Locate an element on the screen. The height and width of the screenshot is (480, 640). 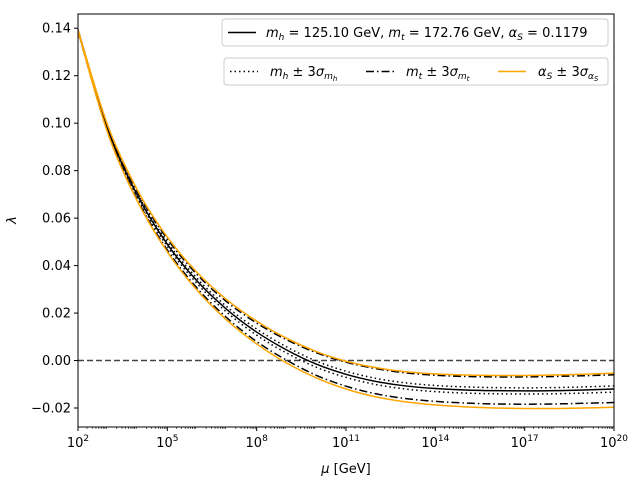
x-tick-label: 10⁸ is located at coordinates (257, 442).